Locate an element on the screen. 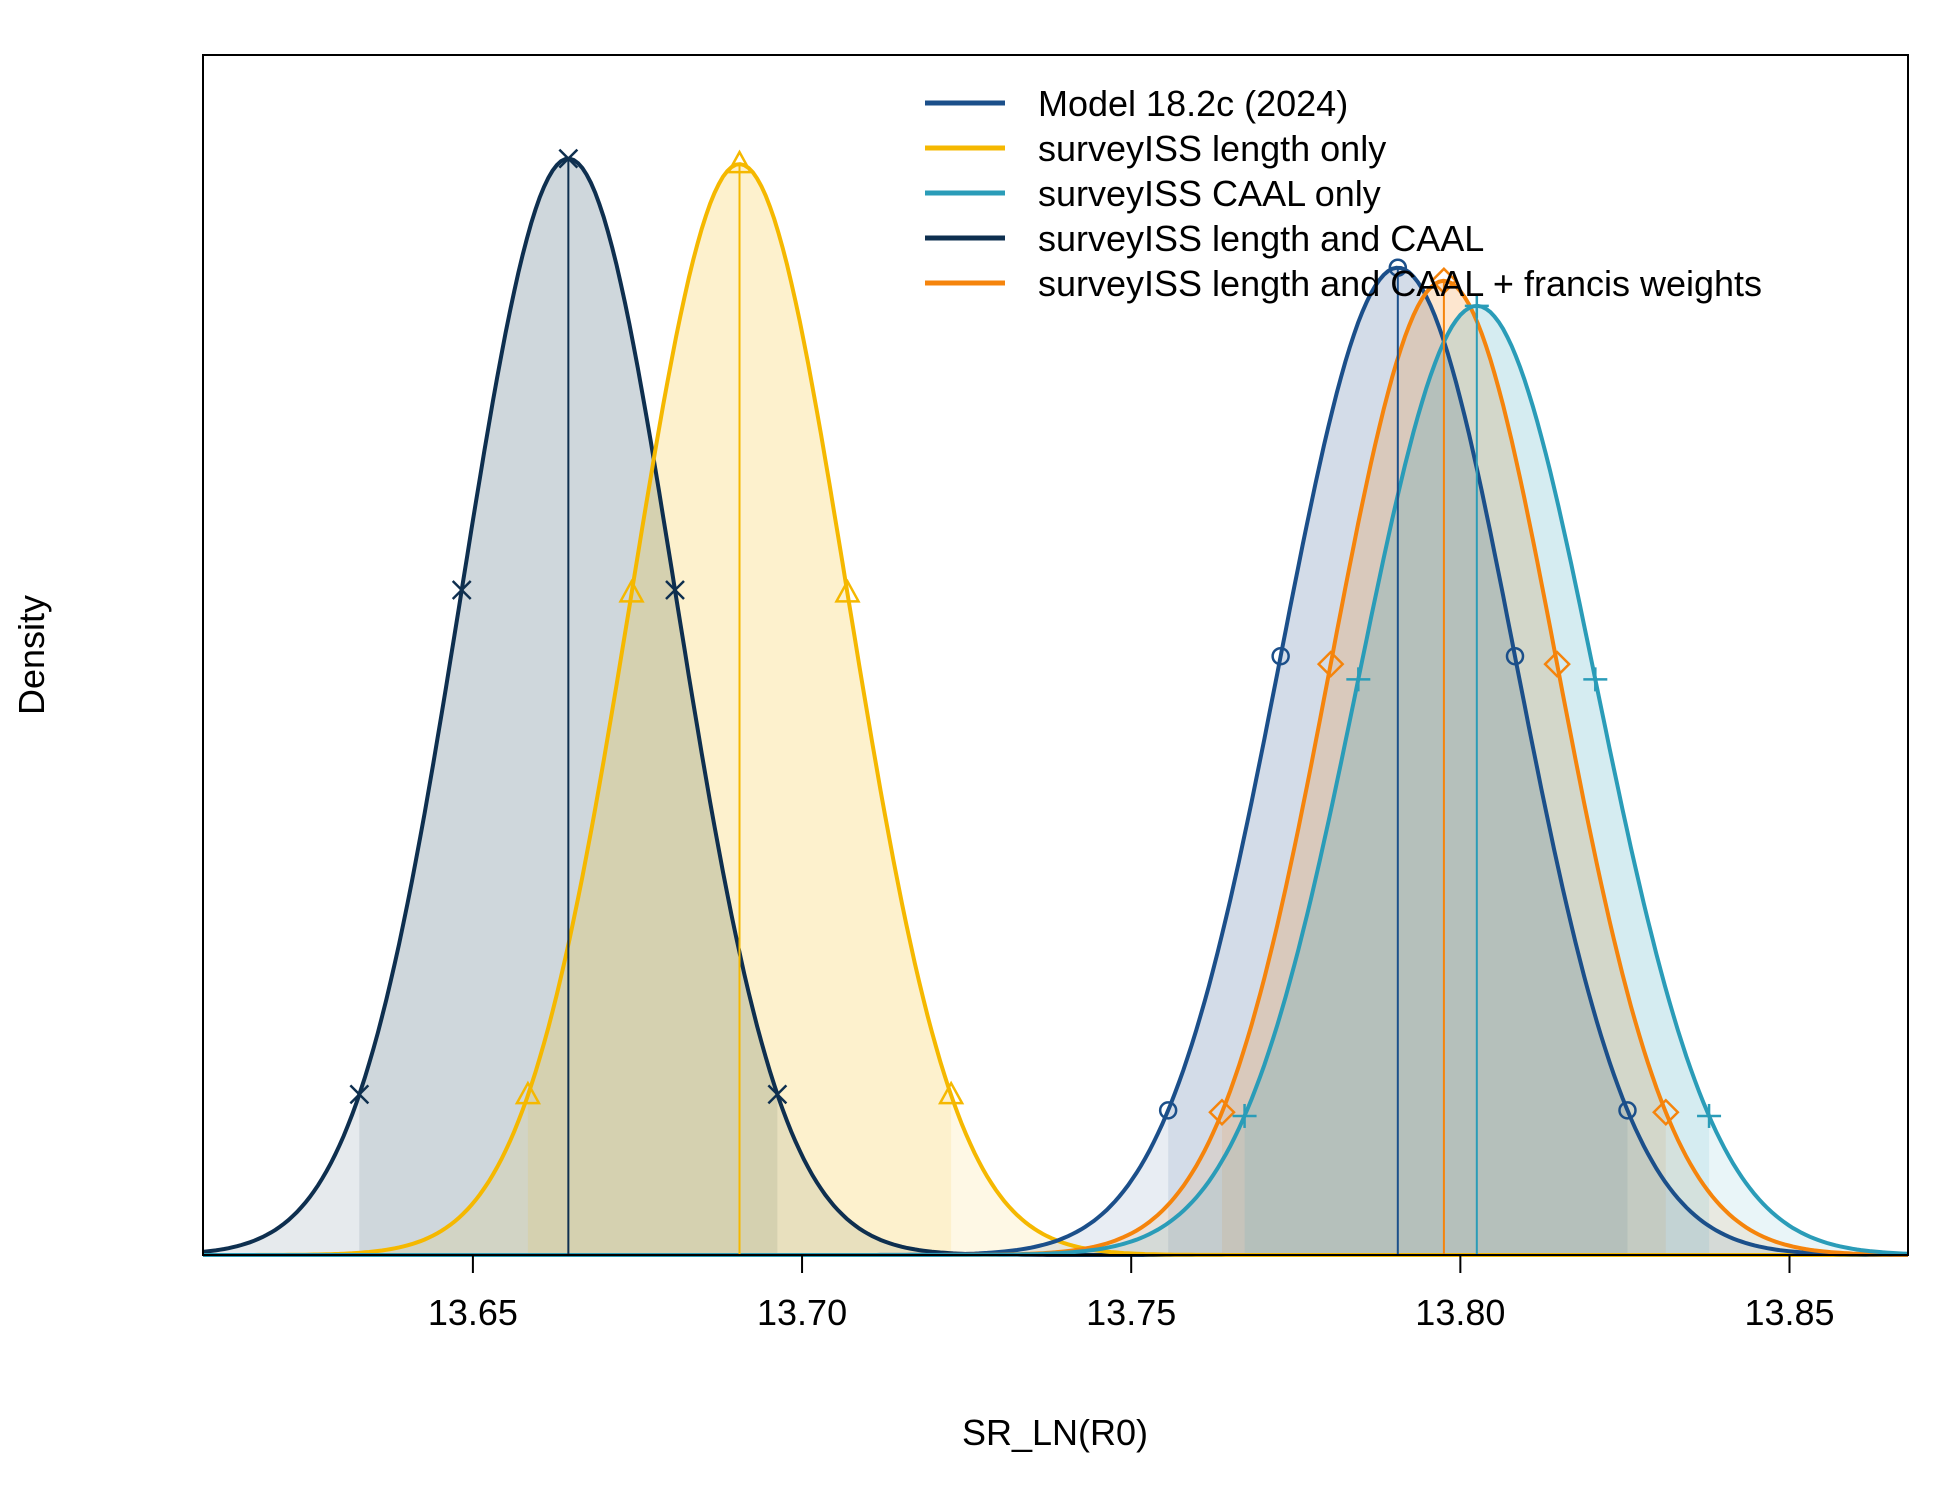  x-axis-label: SR_LN(R0) is located at coordinates (1055, 1432).